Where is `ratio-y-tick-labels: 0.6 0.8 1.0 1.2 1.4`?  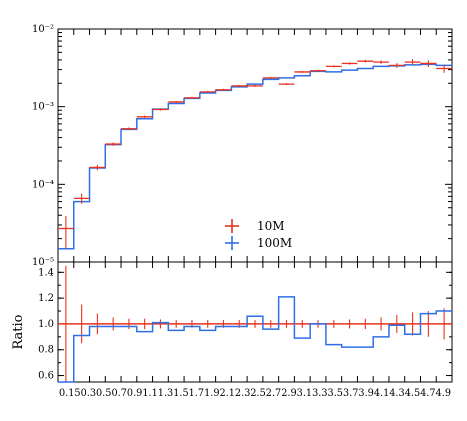 ratio-y-tick-labels: 0.6 0.8 1.0 1.2 1.4 is located at coordinates (46, 324).